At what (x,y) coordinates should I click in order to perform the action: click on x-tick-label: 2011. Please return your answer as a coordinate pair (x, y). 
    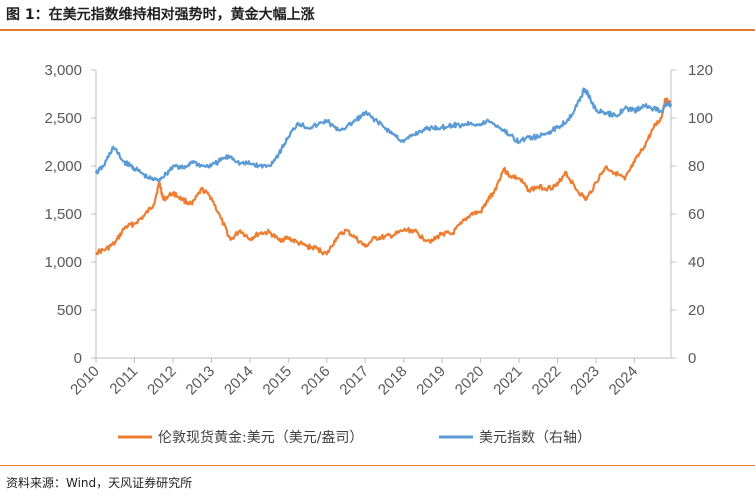
    Looking at the image, I should click on (123, 380).